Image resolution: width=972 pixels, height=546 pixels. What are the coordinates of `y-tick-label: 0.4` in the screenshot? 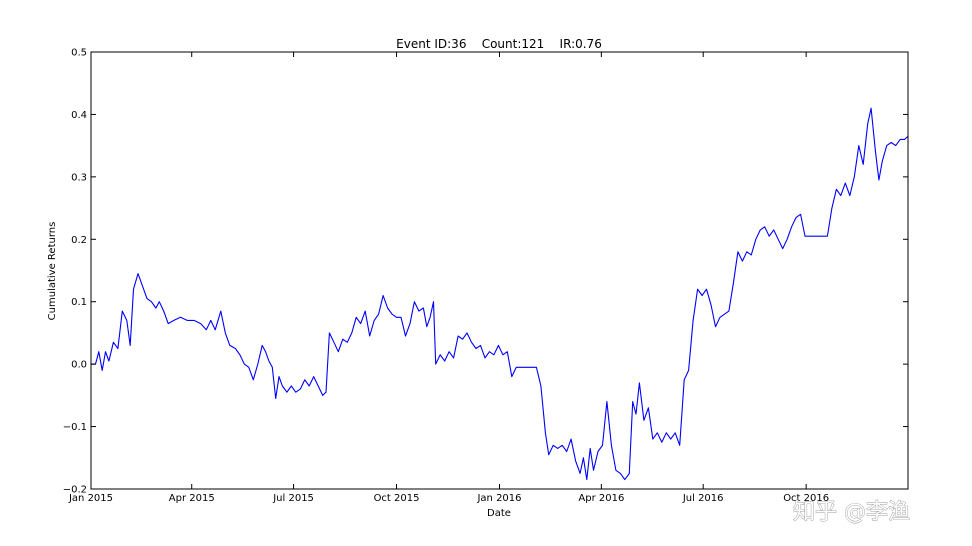 It's located at (79, 115).